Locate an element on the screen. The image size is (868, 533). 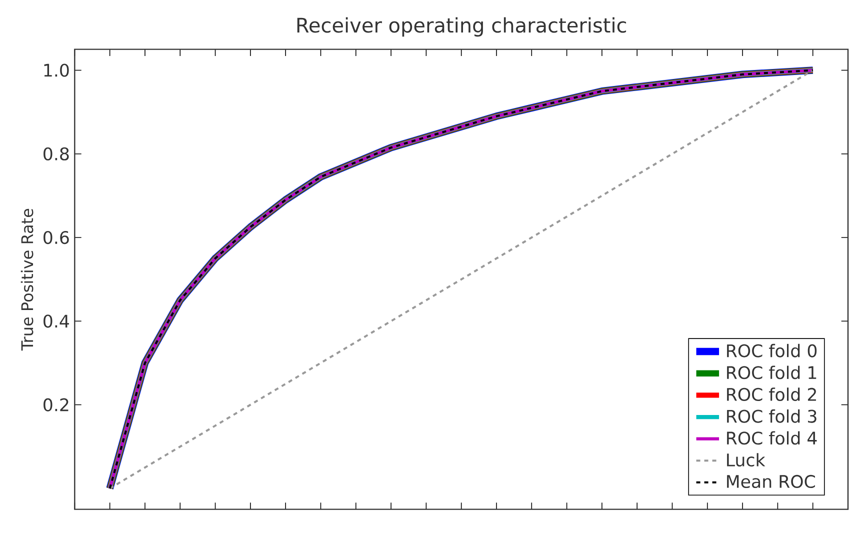
y-tick-label: 0.8 is located at coordinates (56, 153).